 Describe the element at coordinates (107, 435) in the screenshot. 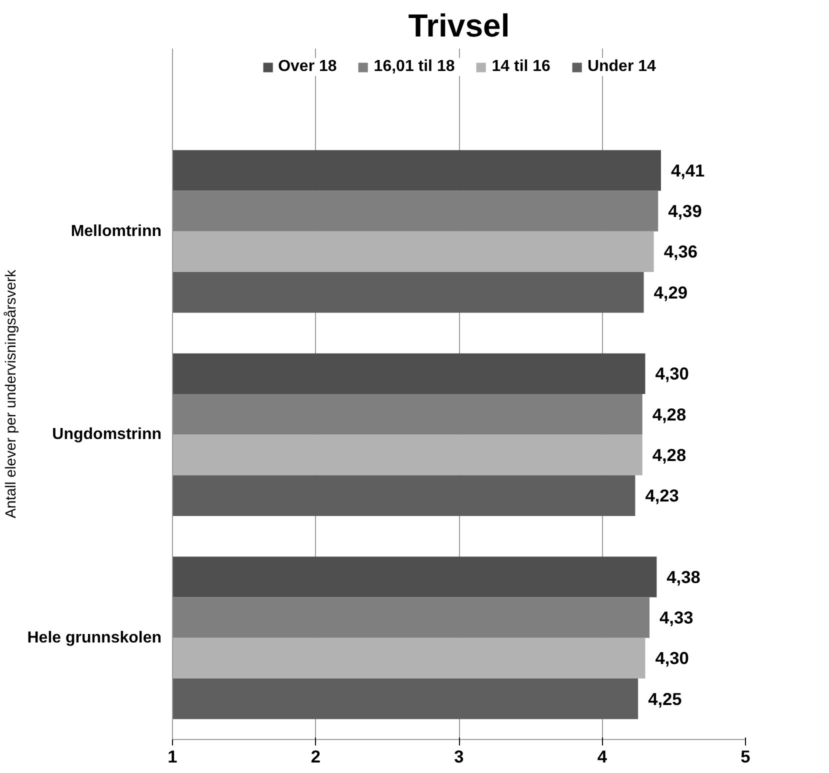

I see `y-tick-label: Ungdomstrinn` at that location.